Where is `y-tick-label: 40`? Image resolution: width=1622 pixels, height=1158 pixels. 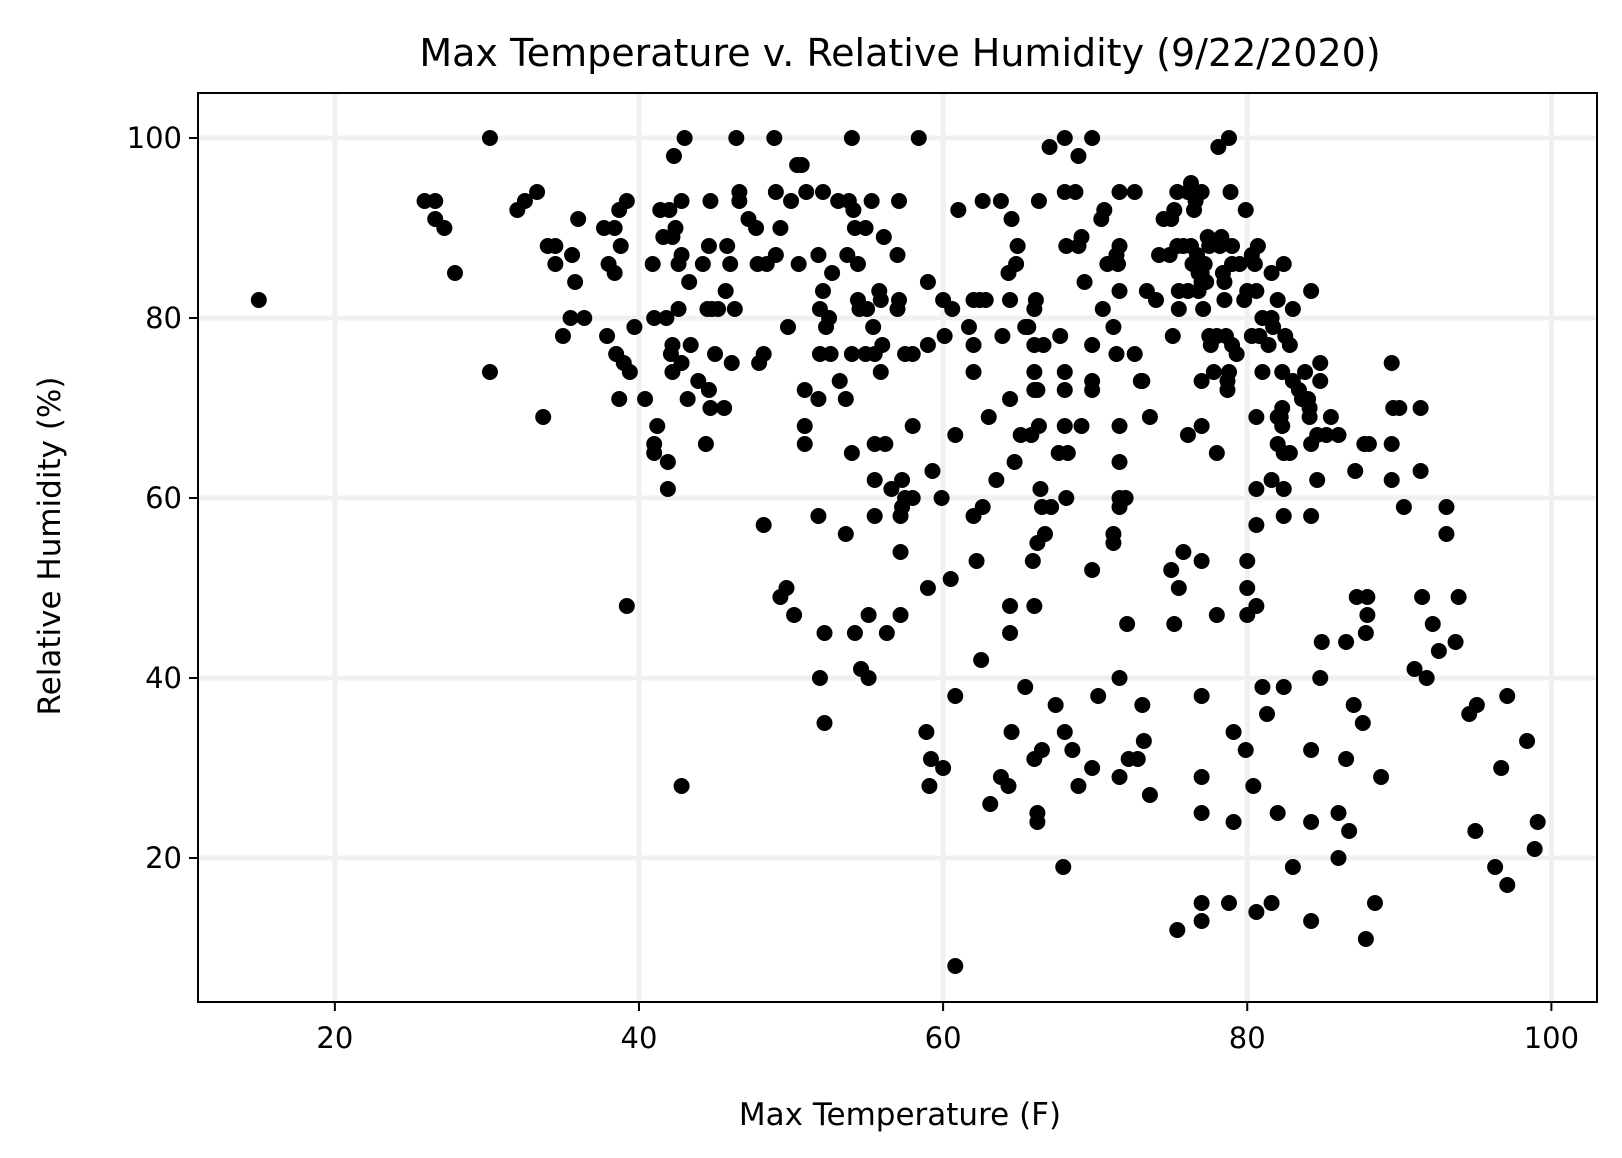
y-tick-label: 40 is located at coordinates (163, 678).